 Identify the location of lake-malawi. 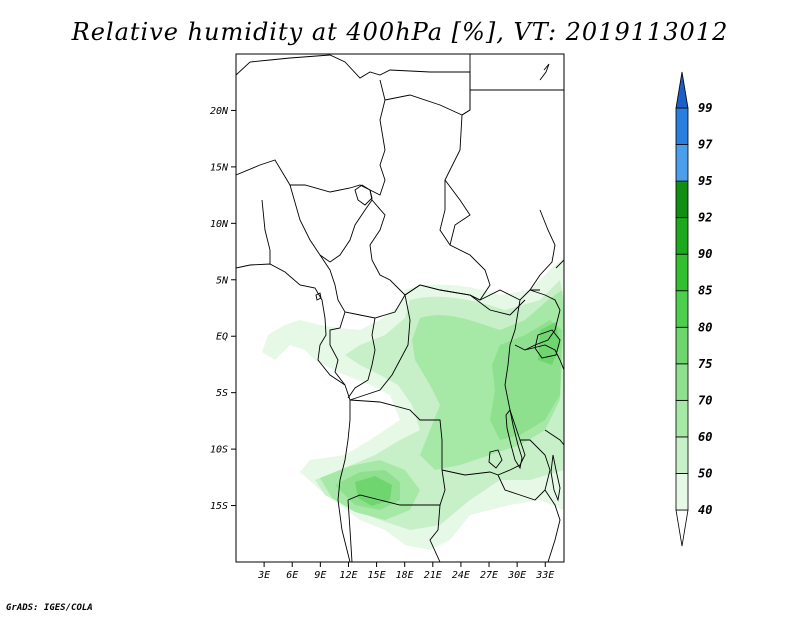
(555, 478).